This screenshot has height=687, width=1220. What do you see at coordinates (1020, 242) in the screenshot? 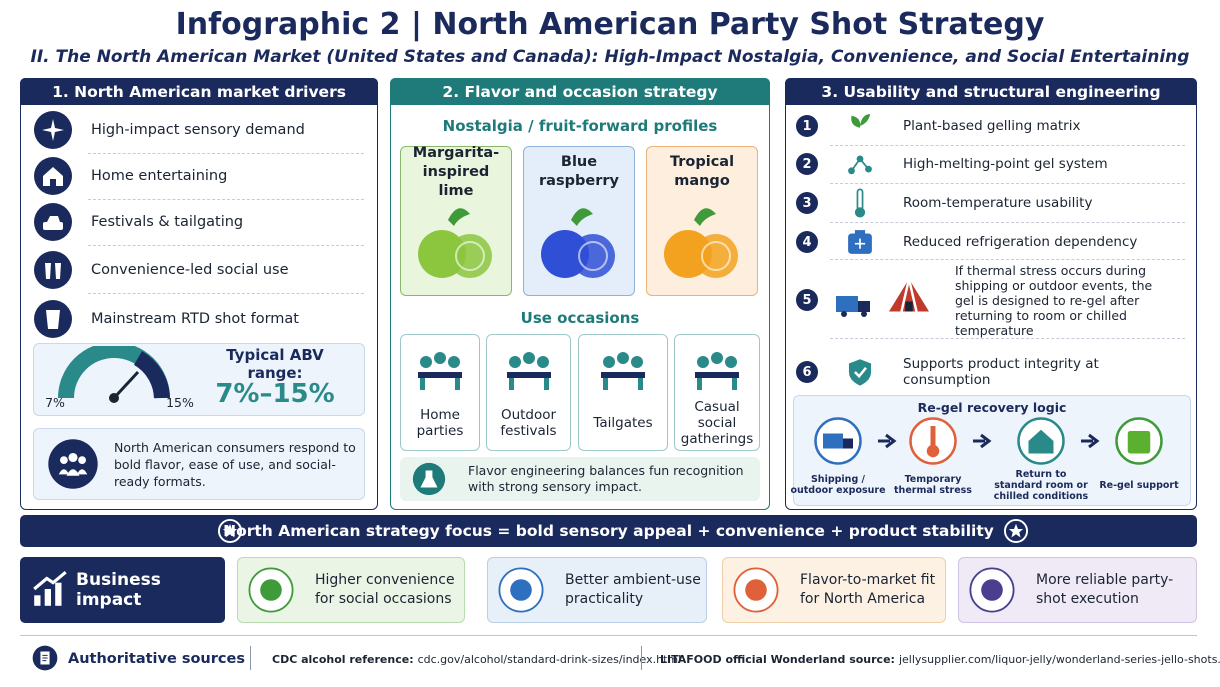
I see `usability-text: Reduced refrigeration dependency` at bounding box center [1020, 242].